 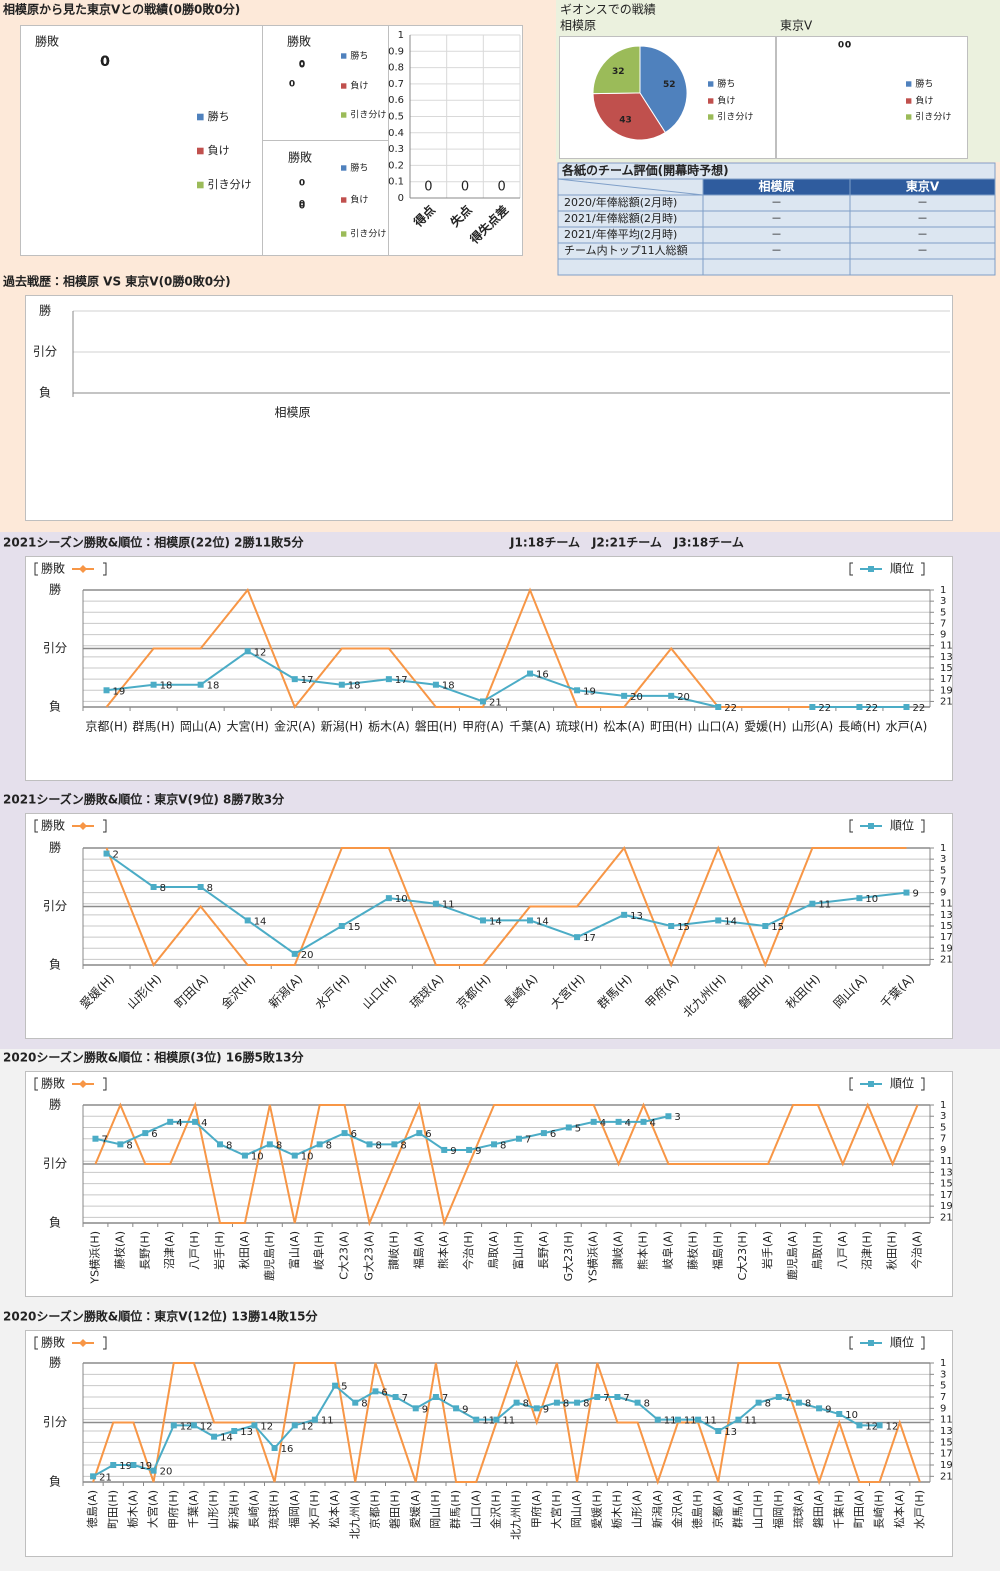 I want to click on y-tick-label: 0.8, so click(x=396, y=68).